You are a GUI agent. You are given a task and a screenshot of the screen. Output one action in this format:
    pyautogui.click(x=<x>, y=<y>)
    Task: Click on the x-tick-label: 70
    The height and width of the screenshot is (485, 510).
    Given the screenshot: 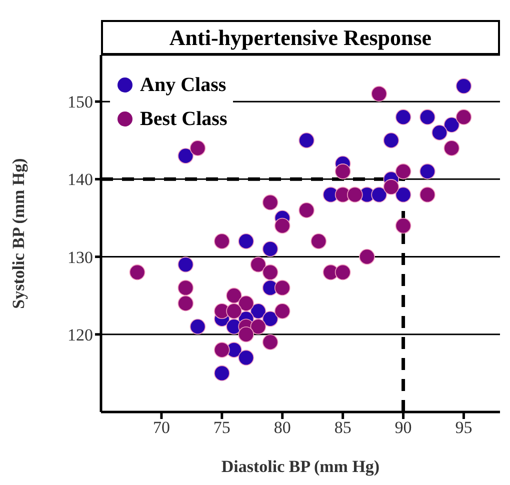 What is the action you would take?
    pyautogui.click(x=161, y=428)
    